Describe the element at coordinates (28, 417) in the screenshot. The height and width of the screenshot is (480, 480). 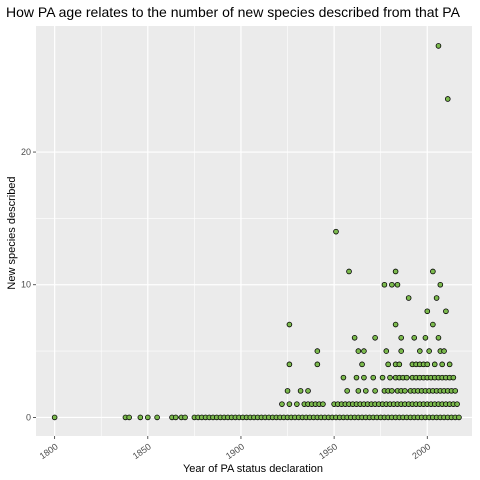
I see `y-tick-label: 0` at that location.